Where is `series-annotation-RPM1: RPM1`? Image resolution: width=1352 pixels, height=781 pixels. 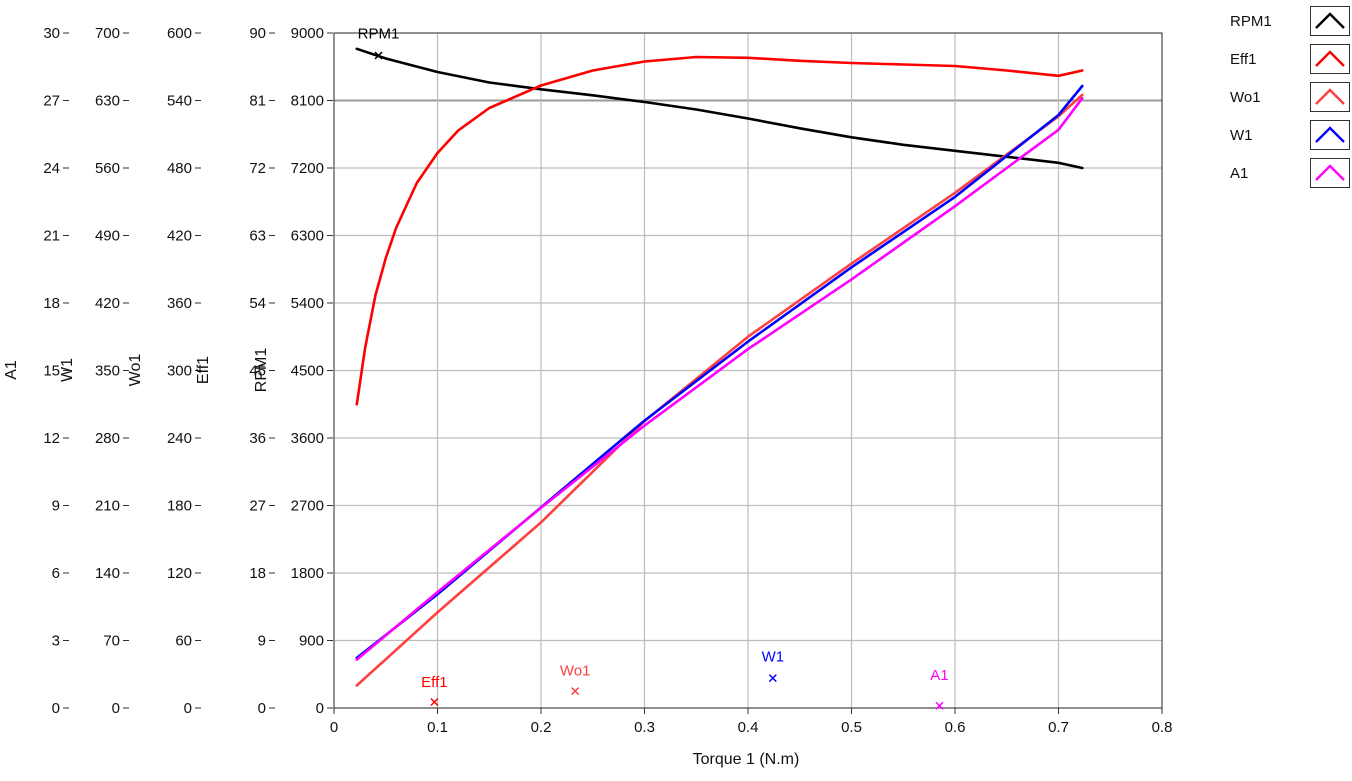 series-annotation-RPM1: RPM1 is located at coordinates (379, 33).